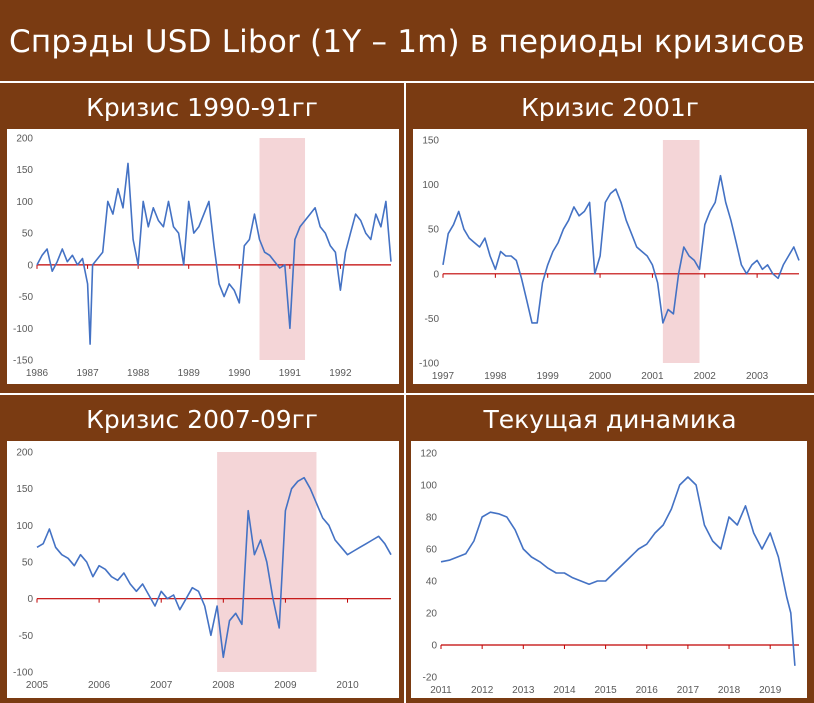 The height and width of the screenshot is (703, 814). What do you see at coordinates (495, 376) in the screenshot?
I see `x-tick-label: 1998` at bounding box center [495, 376].